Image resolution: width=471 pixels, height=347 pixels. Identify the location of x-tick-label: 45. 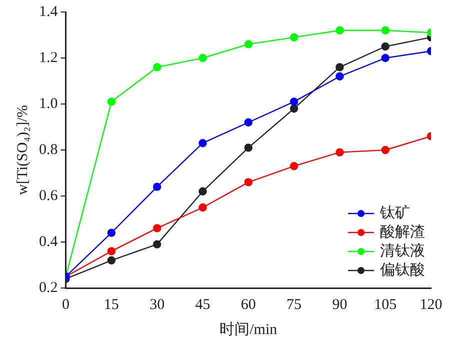
(202, 304).